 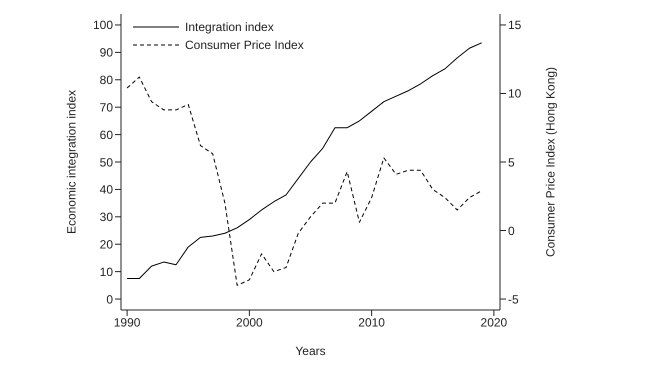 What do you see at coordinates (310, 351) in the screenshot?
I see `x-axis-title: Years` at bounding box center [310, 351].